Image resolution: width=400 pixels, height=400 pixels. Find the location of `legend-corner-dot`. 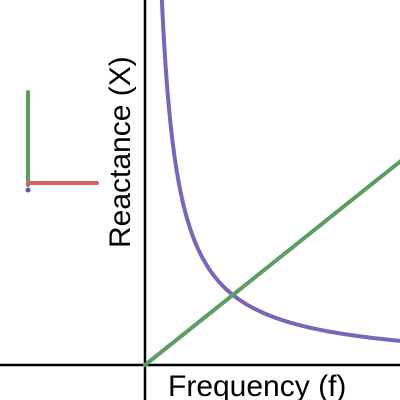

legend-corner-dot is located at coordinates (28, 190).